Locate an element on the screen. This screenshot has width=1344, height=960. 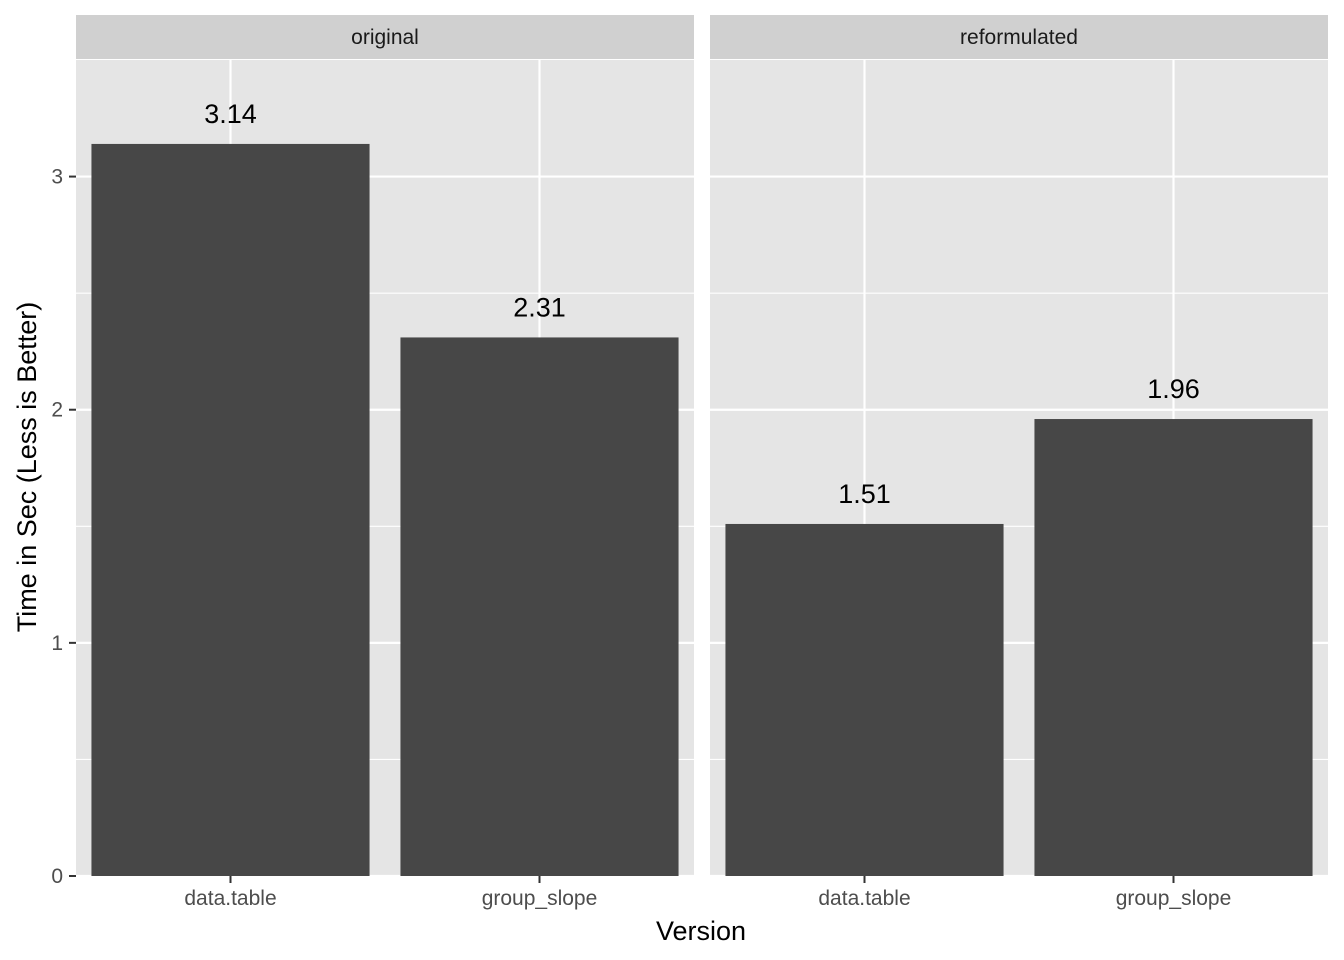
data-label: 1.96 is located at coordinates (1173, 389).